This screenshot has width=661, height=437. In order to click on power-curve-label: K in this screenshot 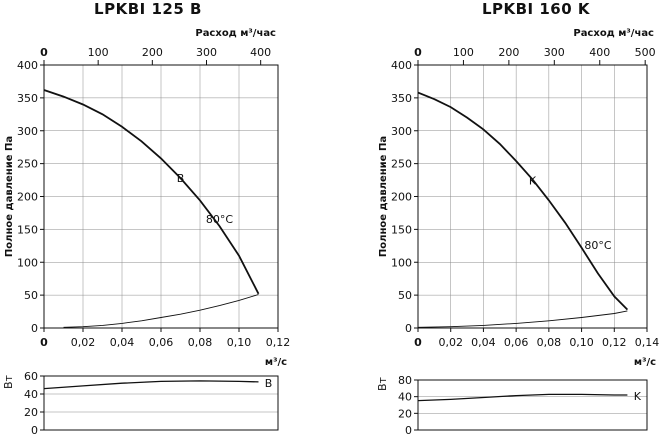, I will do `click(638, 396)`.